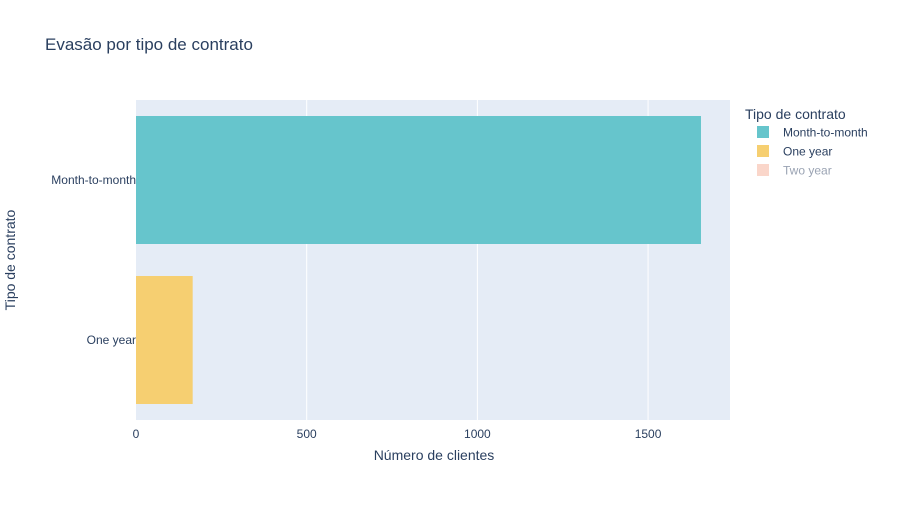 Image resolution: width=900 pixels, height=505 pixels. Describe the element at coordinates (136, 434) in the screenshot. I see `x-tick-label: 0` at that location.